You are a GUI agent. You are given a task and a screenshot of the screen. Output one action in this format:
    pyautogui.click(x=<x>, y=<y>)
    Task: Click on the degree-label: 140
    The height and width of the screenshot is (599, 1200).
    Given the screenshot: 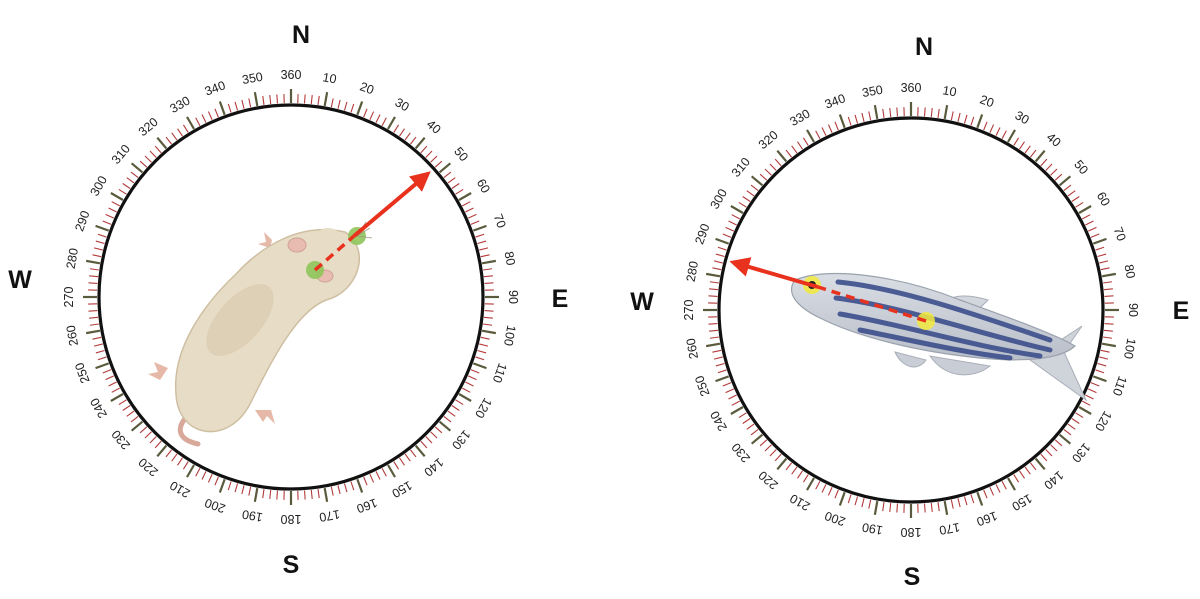 What is the action you would take?
    pyautogui.click(x=1053, y=480)
    